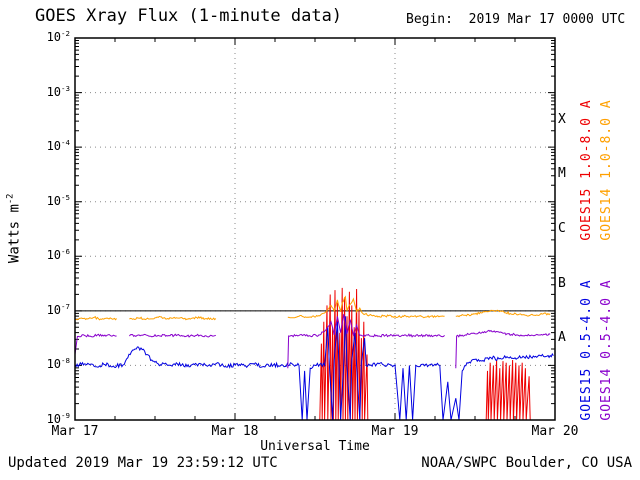  Describe the element at coordinates (315, 446) in the screenshot. I see `x-axis-title: Universal Time` at that location.